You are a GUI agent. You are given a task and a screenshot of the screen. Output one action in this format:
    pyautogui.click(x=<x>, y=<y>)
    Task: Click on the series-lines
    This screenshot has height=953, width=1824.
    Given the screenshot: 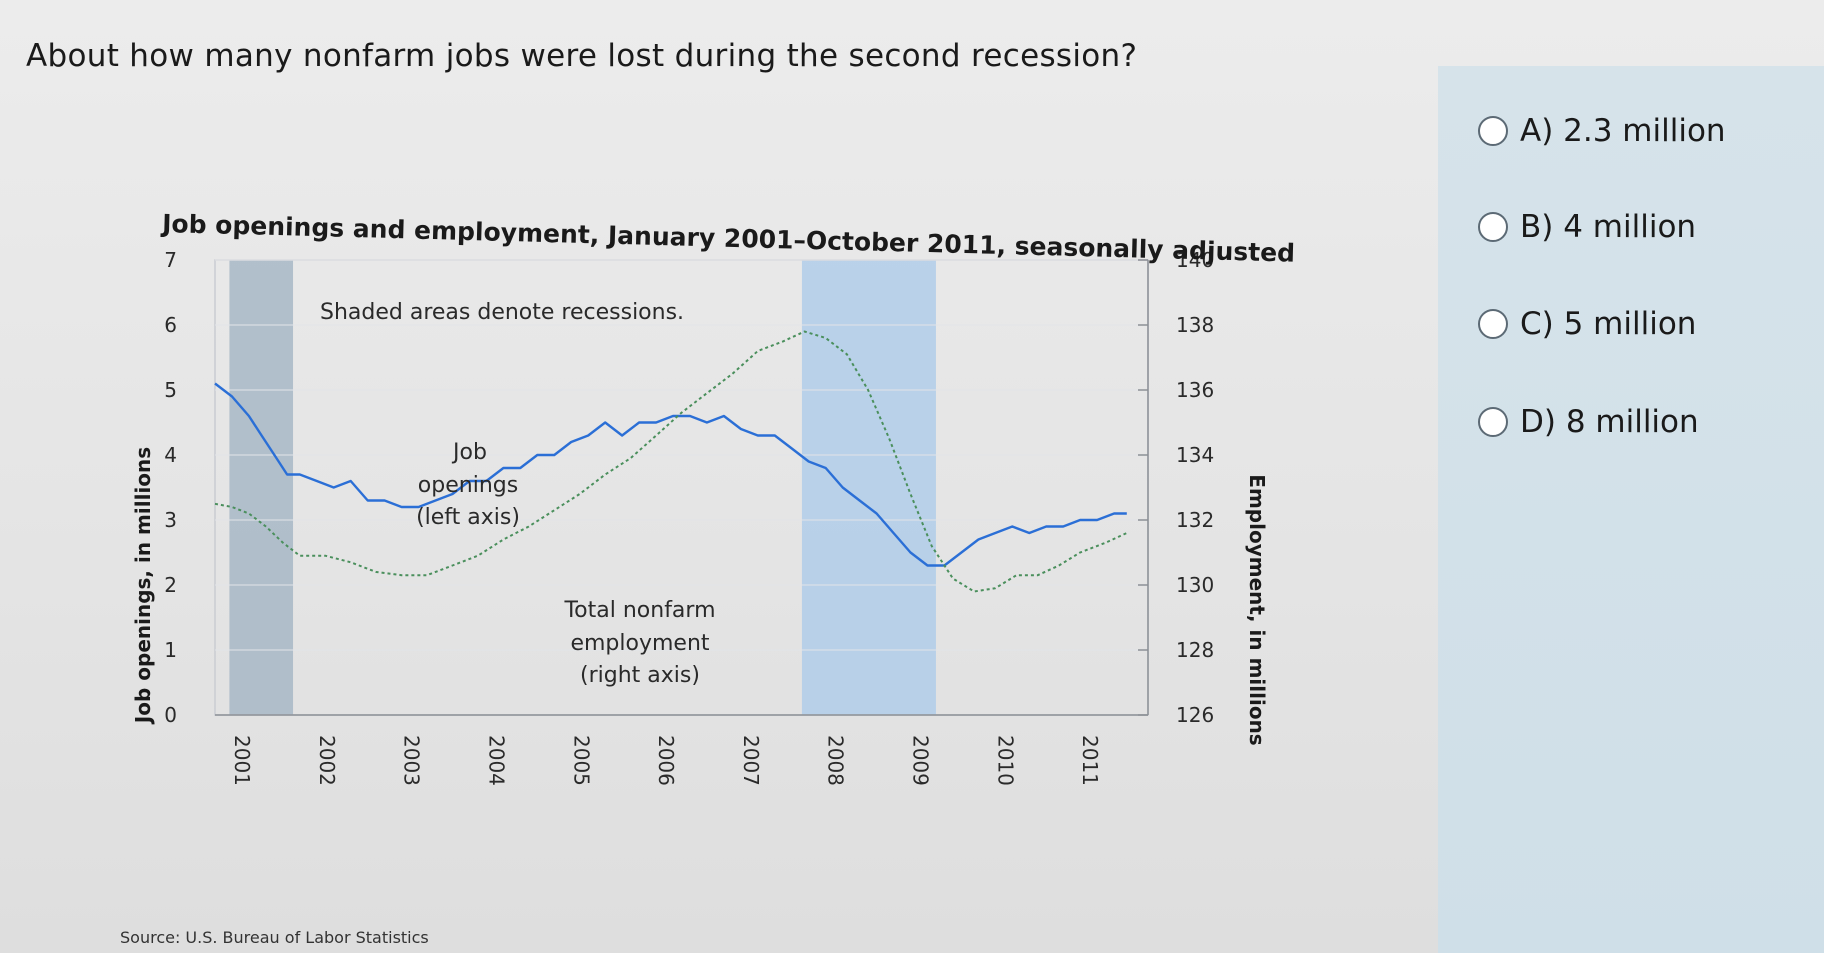 What is the action you would take?
    pyautogui.click(x=671, y=461)
    